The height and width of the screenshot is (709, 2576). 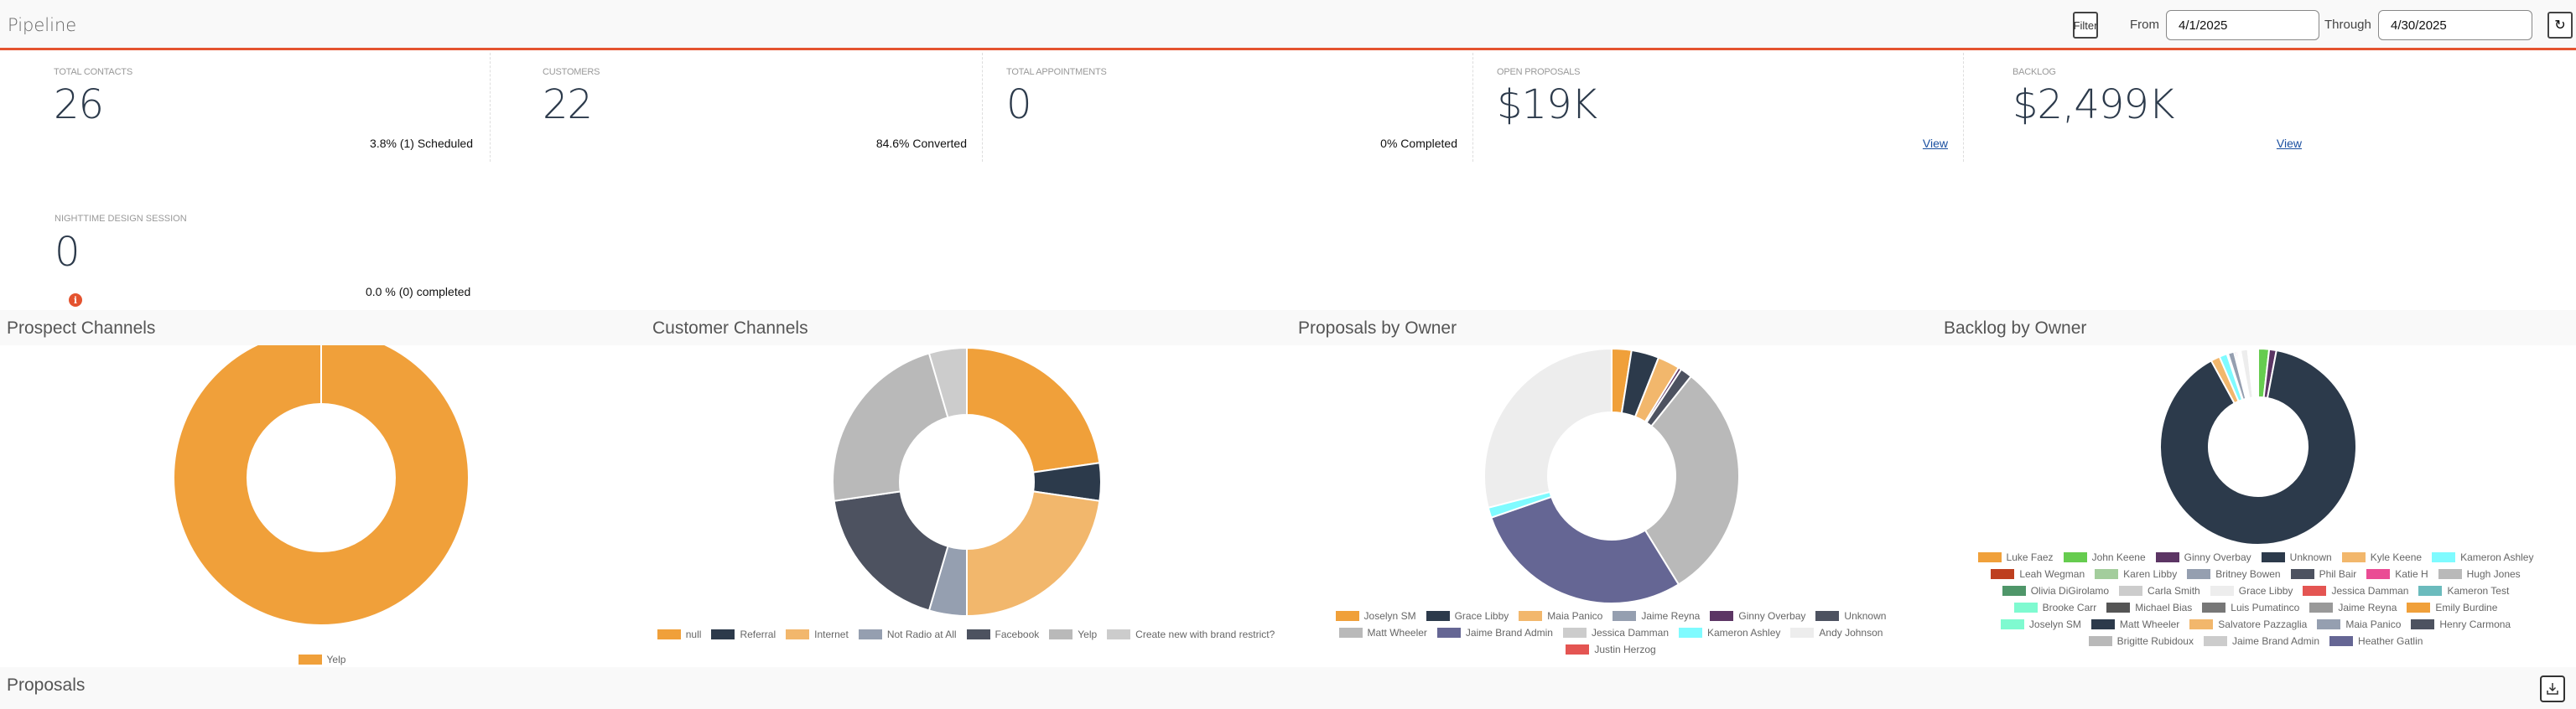 I want to click on legend-item: John Keene, so click(x=2104, y=557).